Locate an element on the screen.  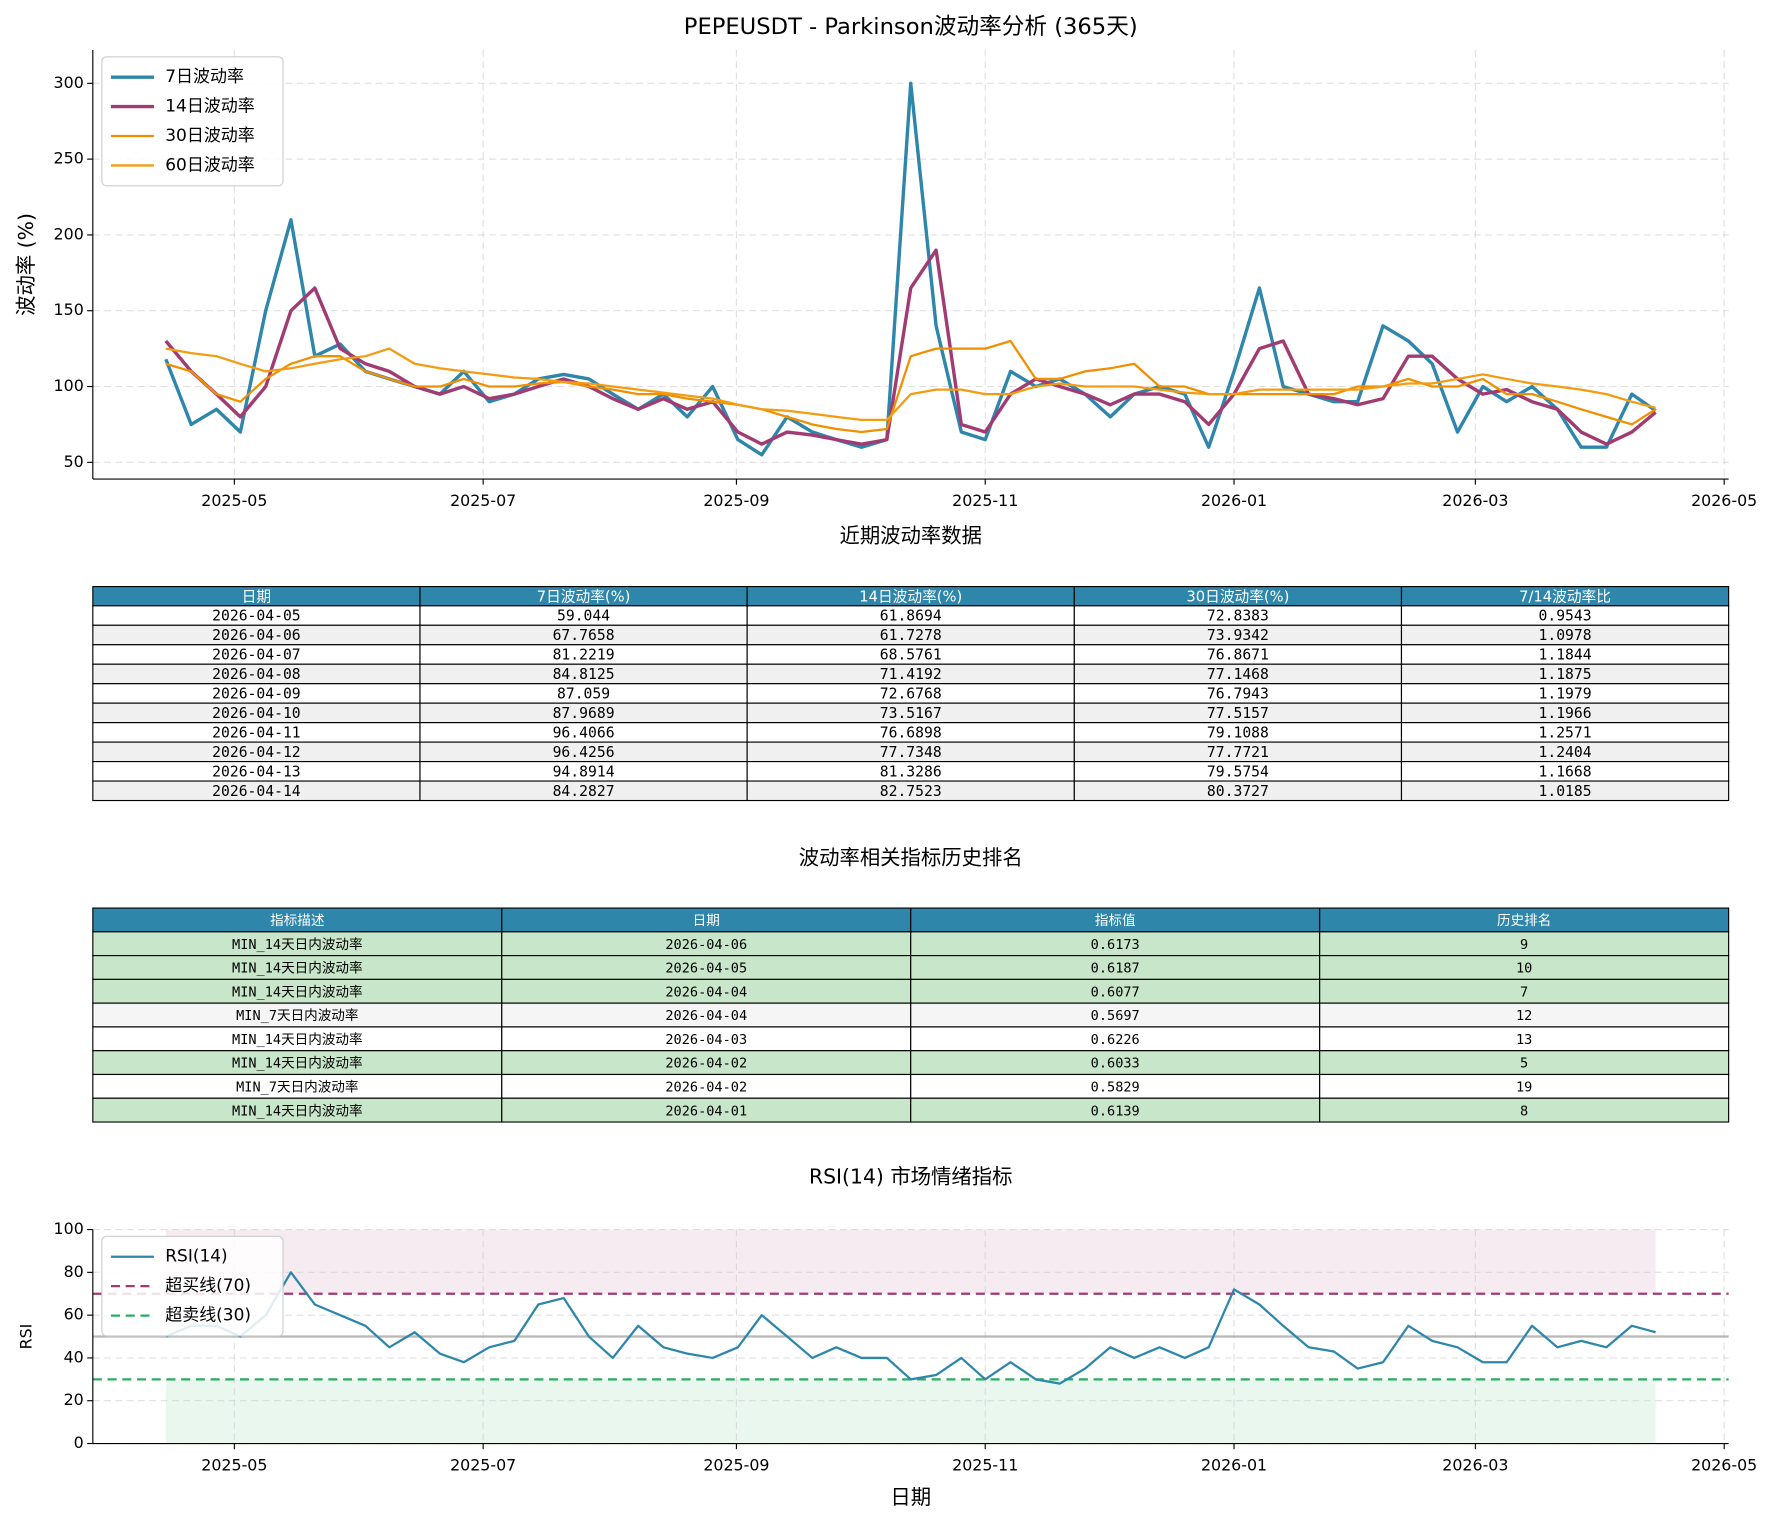
cell-text: 0.9543 is located at coordinates (1564, 616).